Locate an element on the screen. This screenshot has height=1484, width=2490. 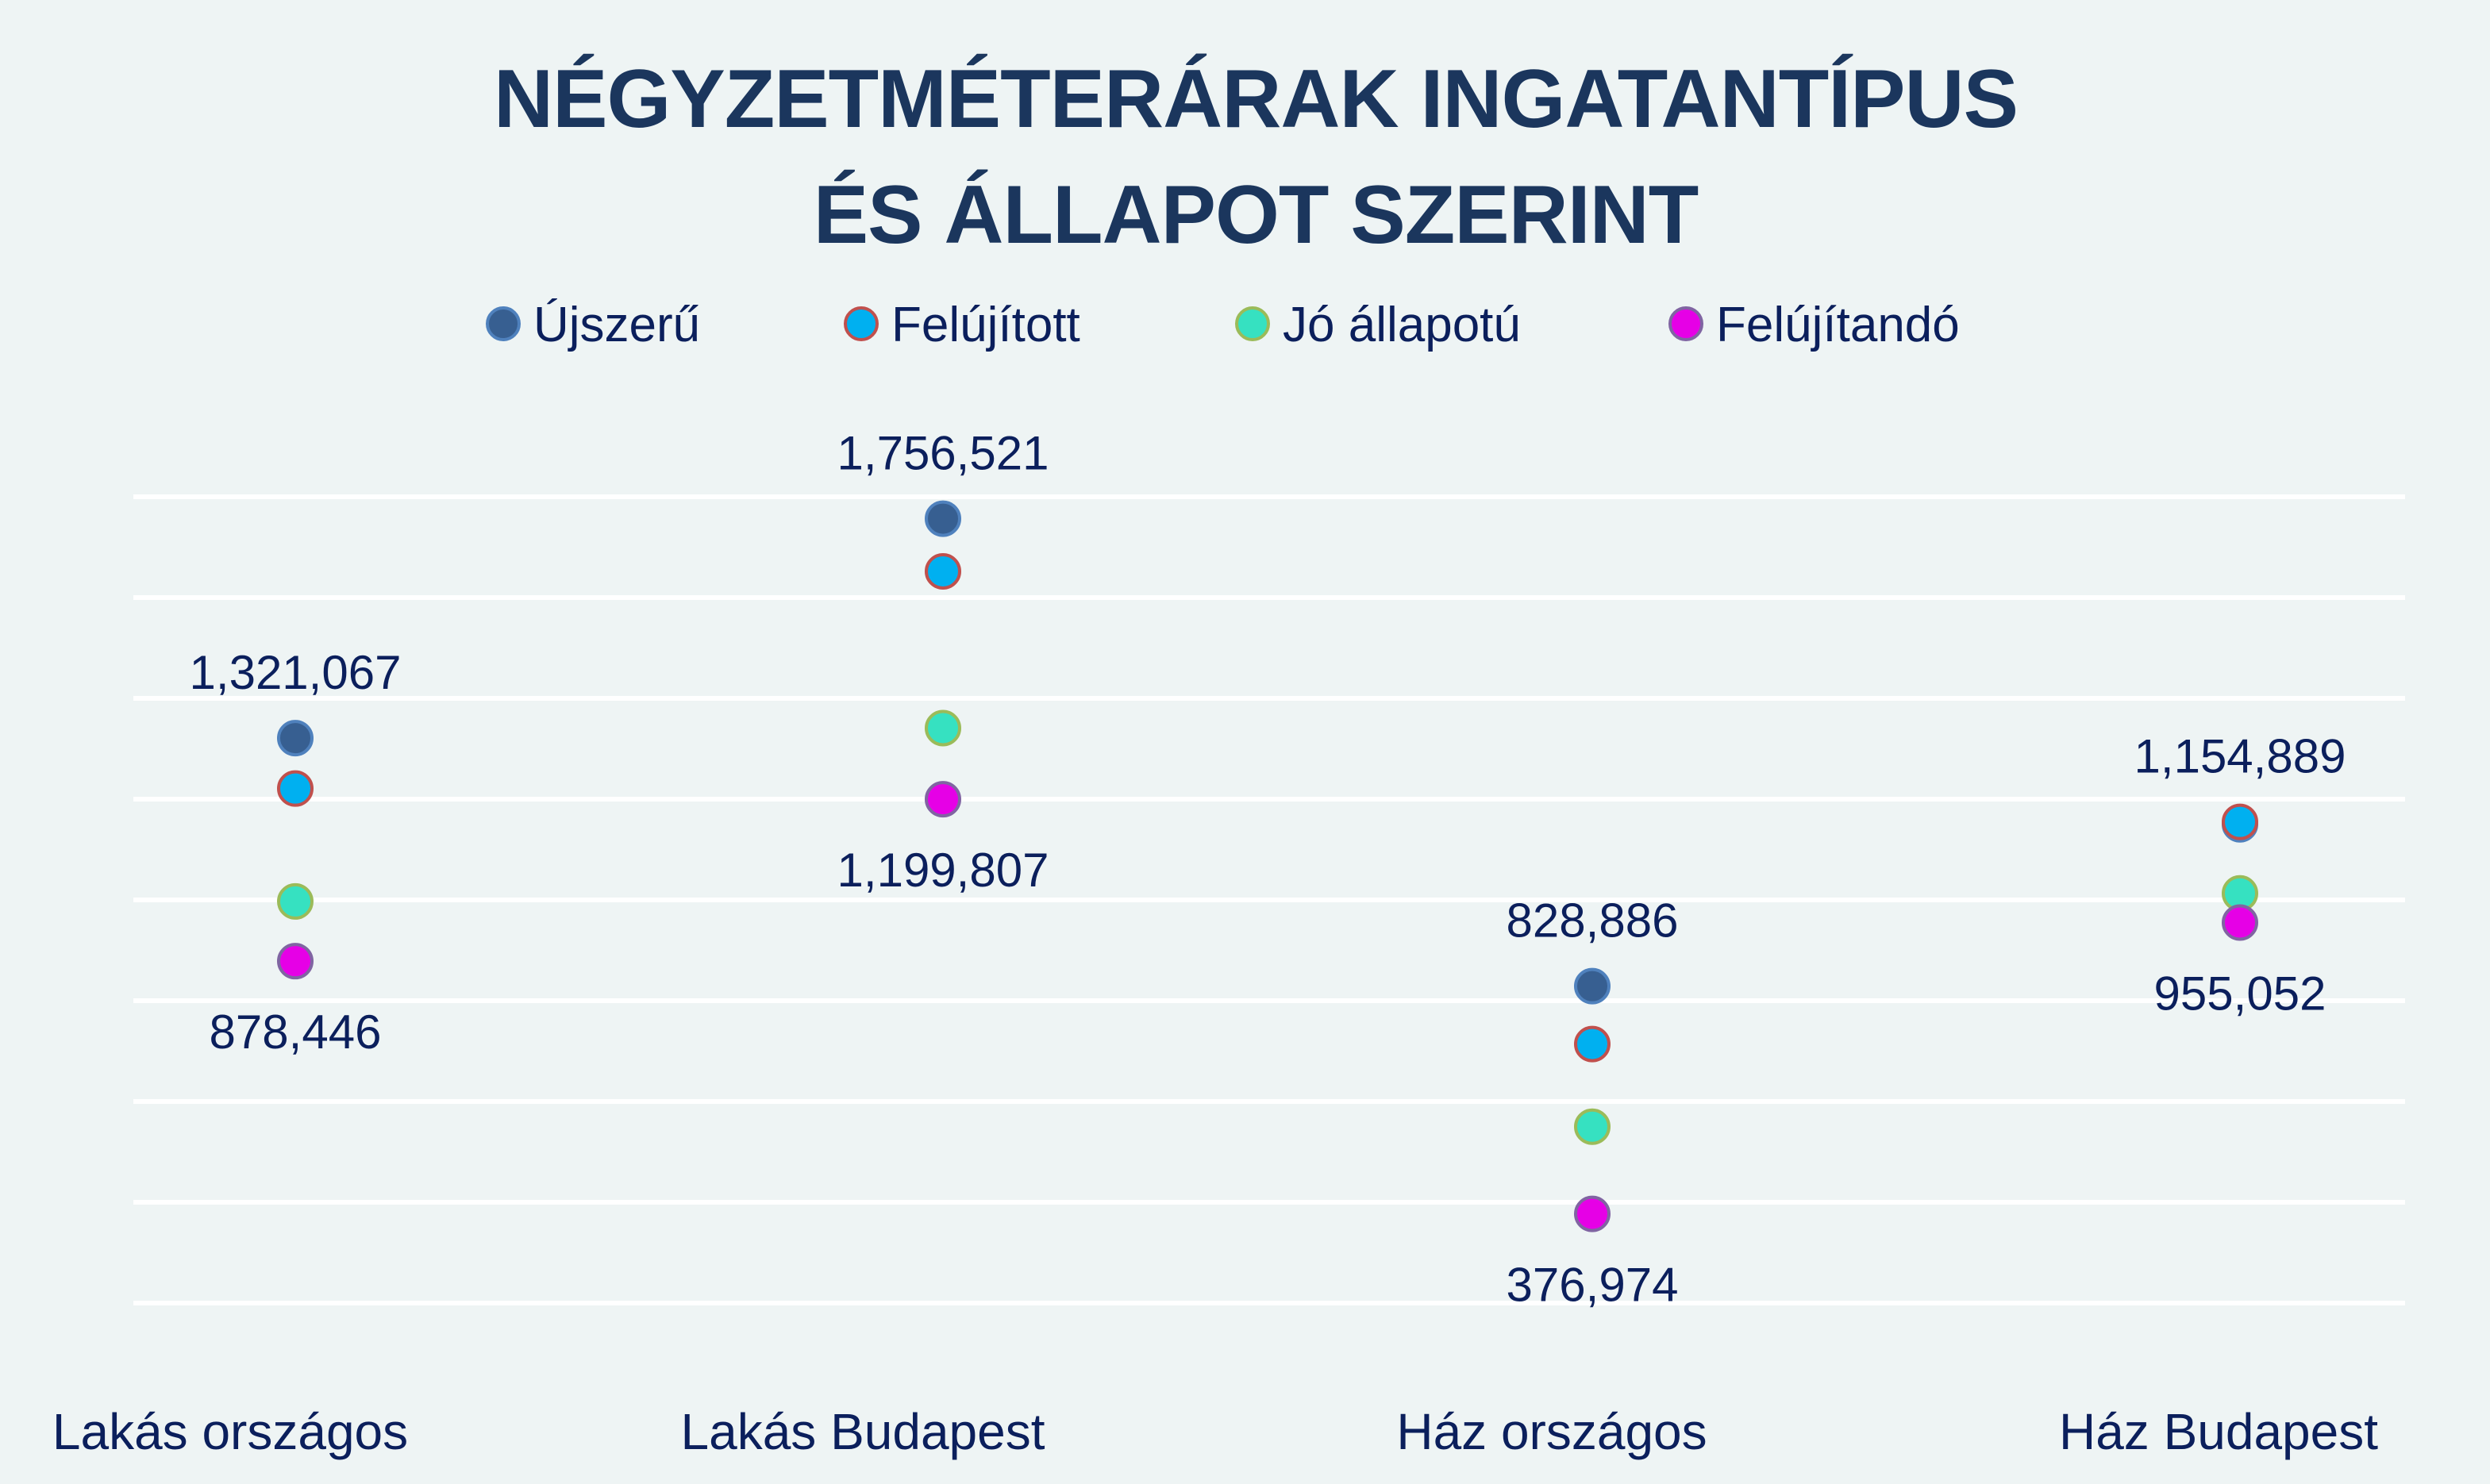
legend-item-ujszeru: Újszerű is located at coordinates (593, 325).